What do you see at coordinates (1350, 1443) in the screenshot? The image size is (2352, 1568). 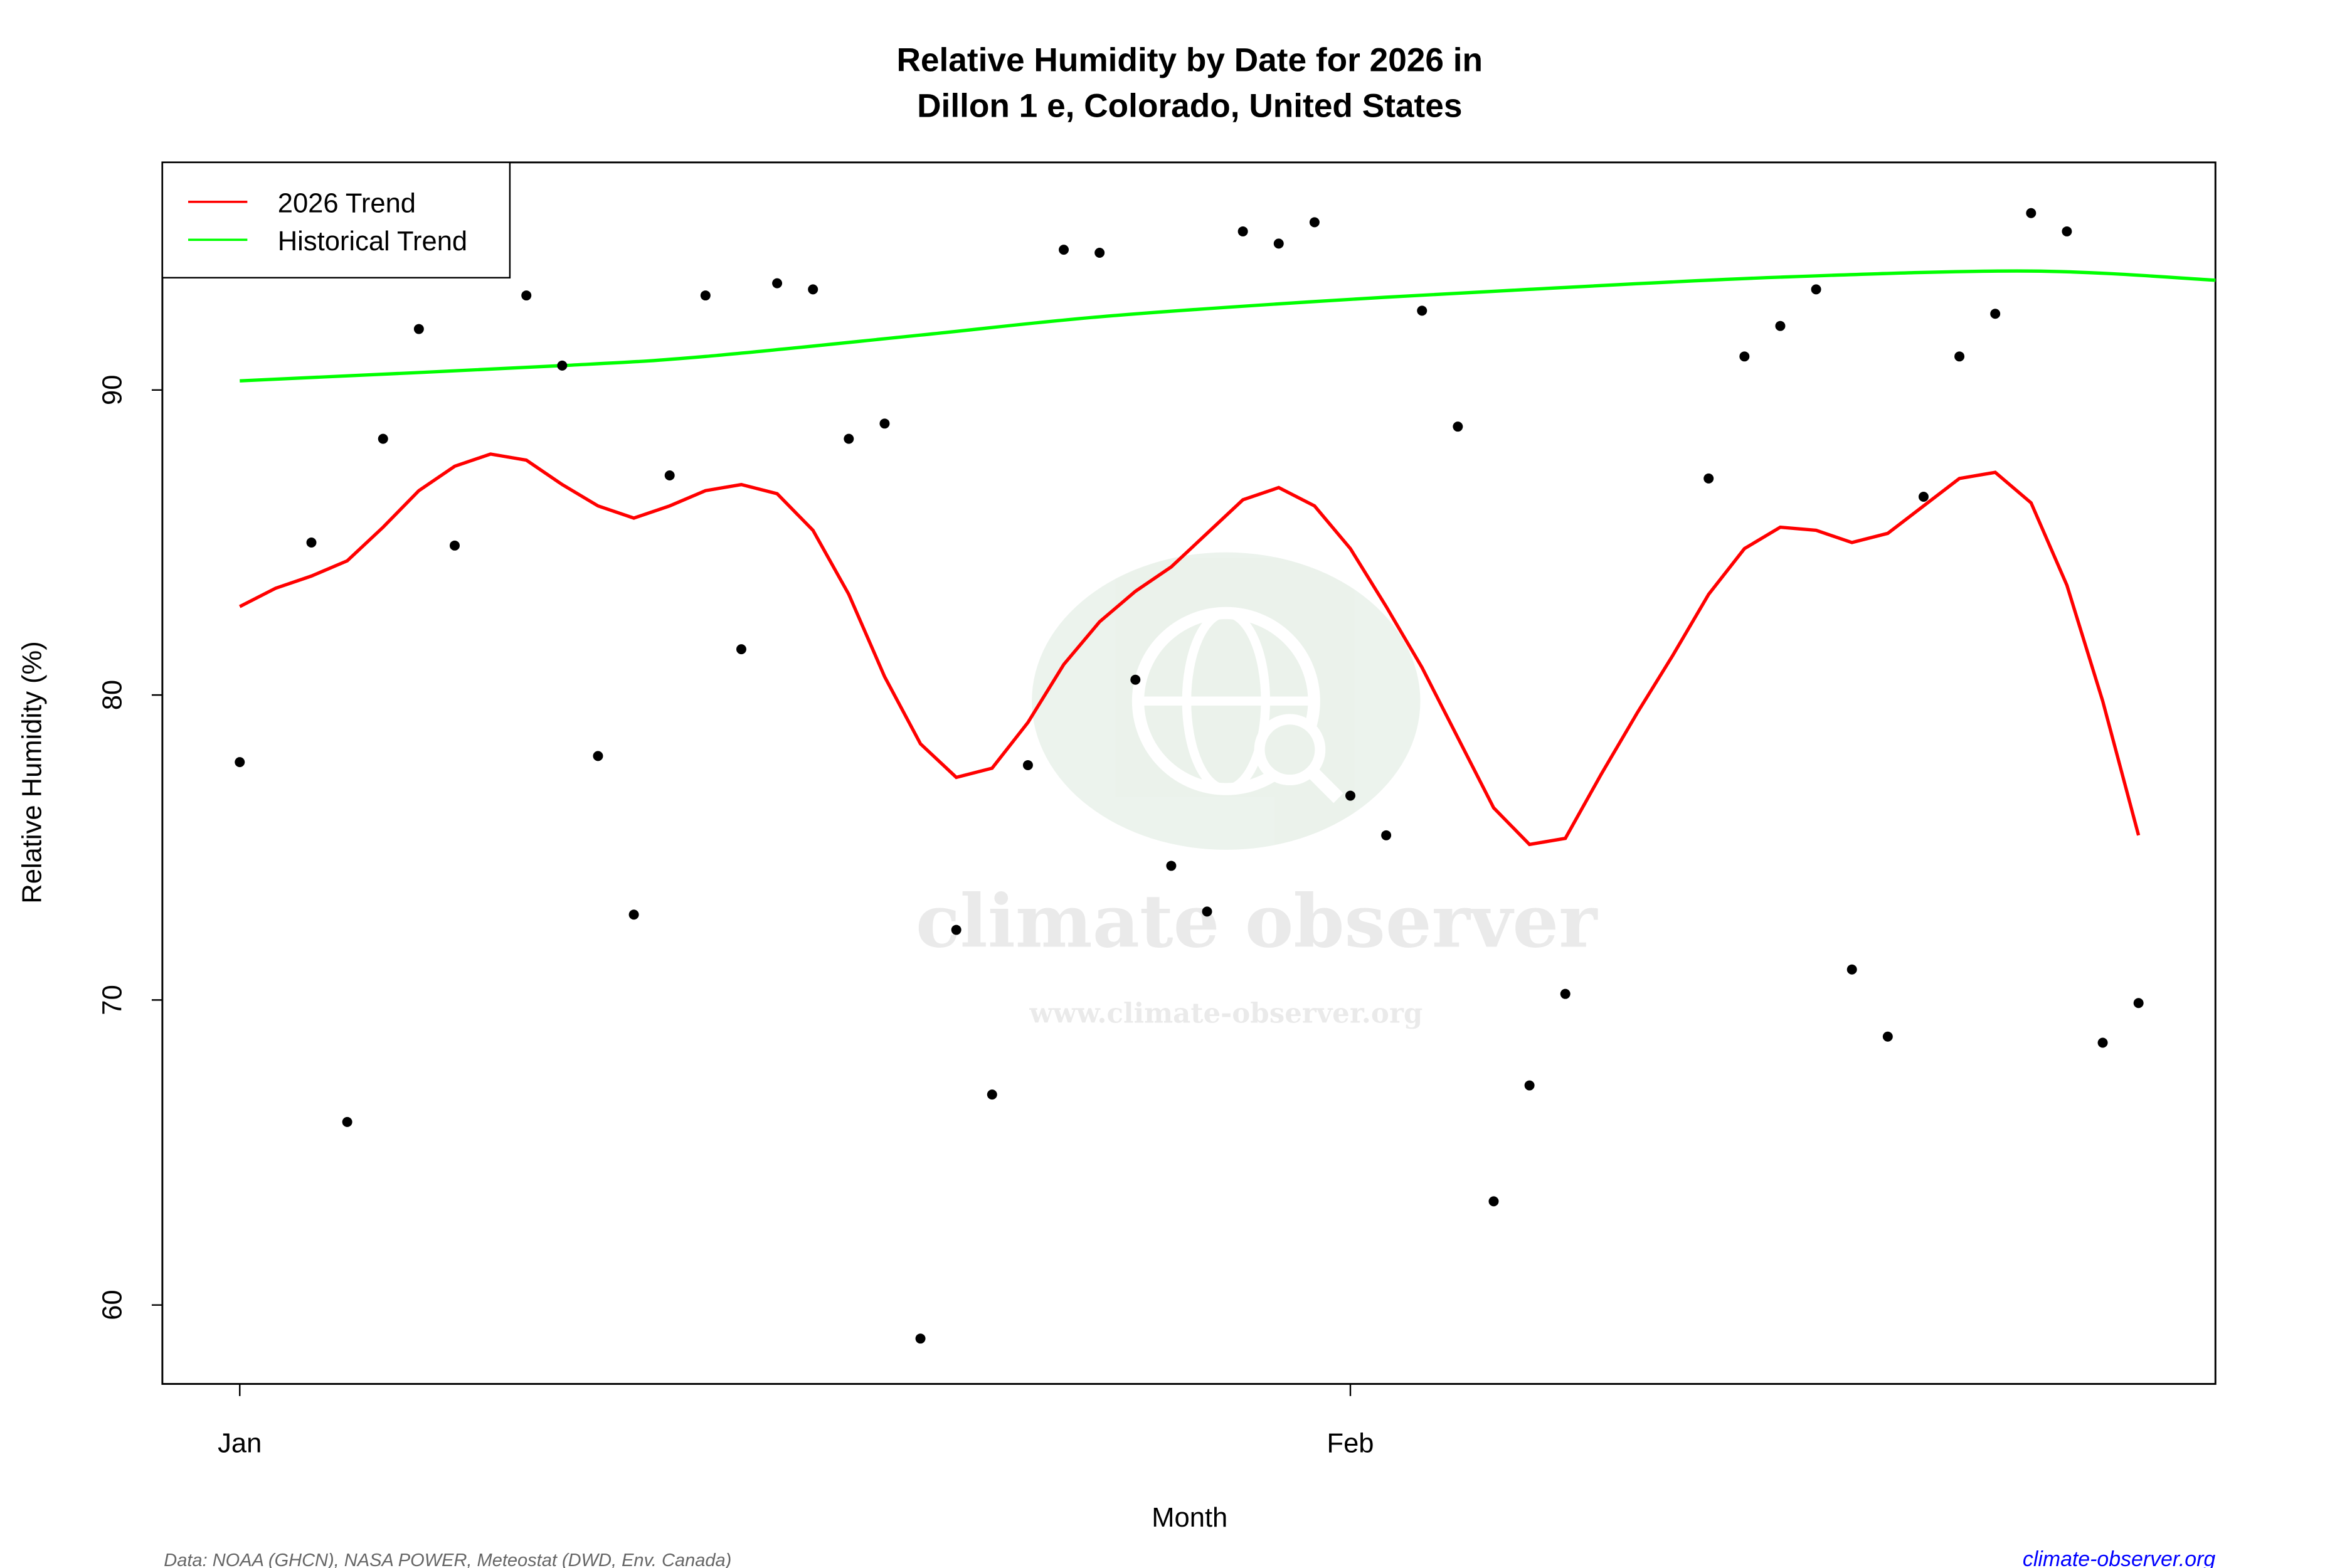 I see `x-tick-label: Feb` at bounding box center [1350, 1443].